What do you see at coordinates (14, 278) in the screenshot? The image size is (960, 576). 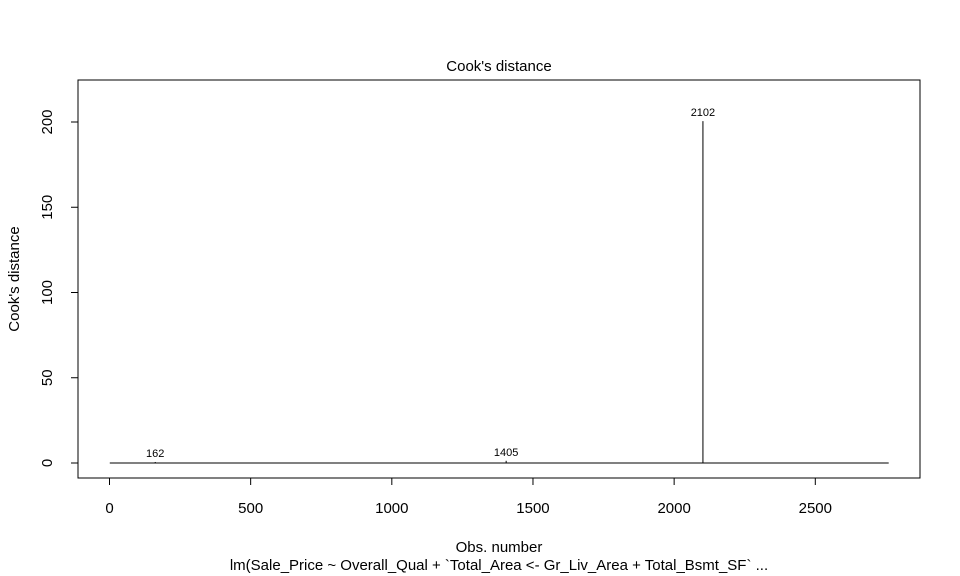 I see `y-axis-title: Cook's distance` at bounding box center [14, 278].